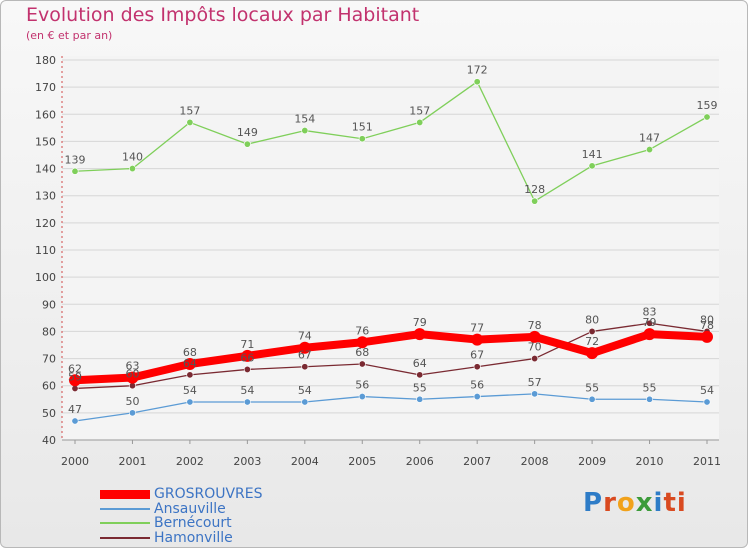 This screenshot has height=550, width=750. Describe the element at coordinates (419, 334) in the screenshot. I see `point-grosrouvres-2006` at that location.